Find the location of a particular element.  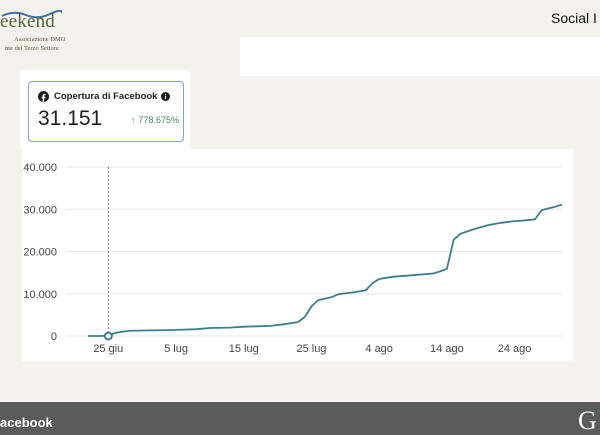

logo-subtitle-2: nte del Terzo Settore is located at coordinates (32, 48).